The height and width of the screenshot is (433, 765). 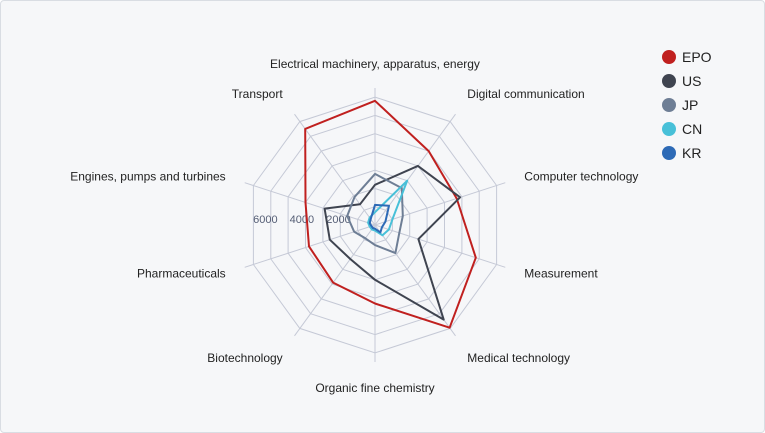 I want to click on radial-tick-label: 4000, so click(x=302, y=220).